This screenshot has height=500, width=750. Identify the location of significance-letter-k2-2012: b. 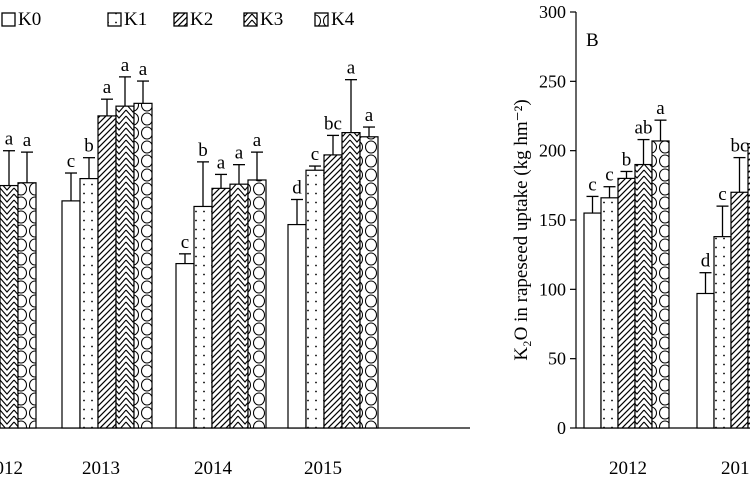
(627, 159).